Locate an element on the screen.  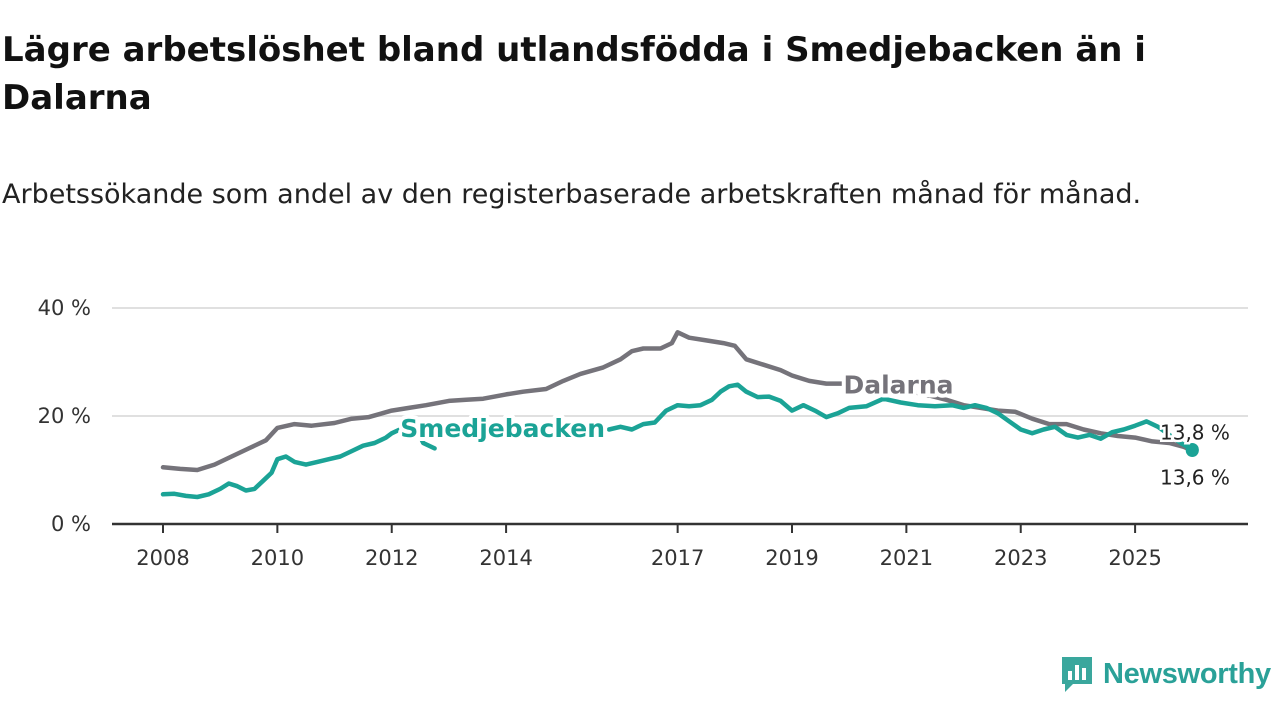
newsworthy-logo-text: Newsworthy is located at coordinates (1187, 673).